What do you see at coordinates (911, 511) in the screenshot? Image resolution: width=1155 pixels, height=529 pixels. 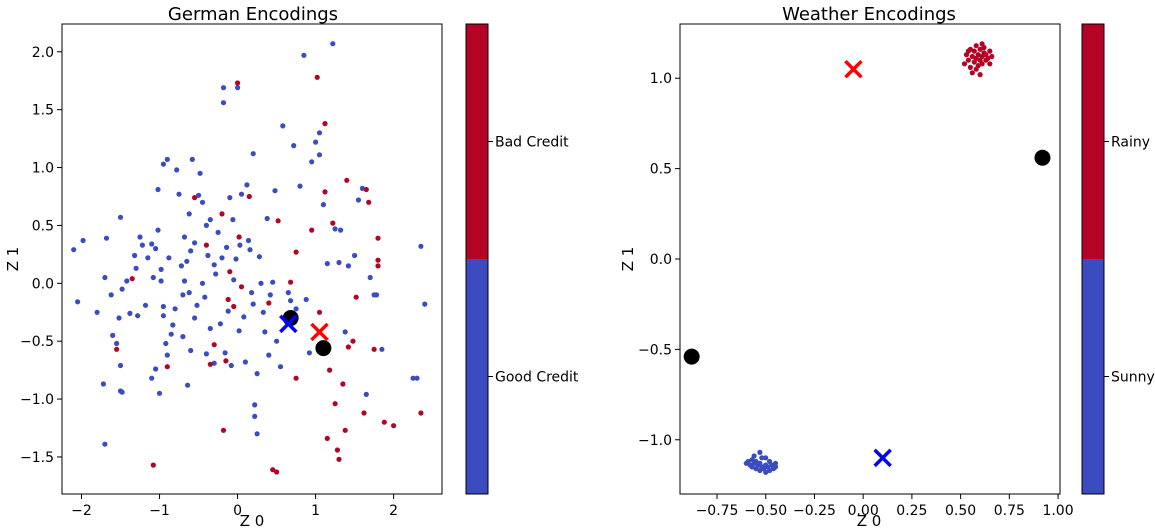 I see `x-tick-label: 0.25` at bounding box center [911, 511].